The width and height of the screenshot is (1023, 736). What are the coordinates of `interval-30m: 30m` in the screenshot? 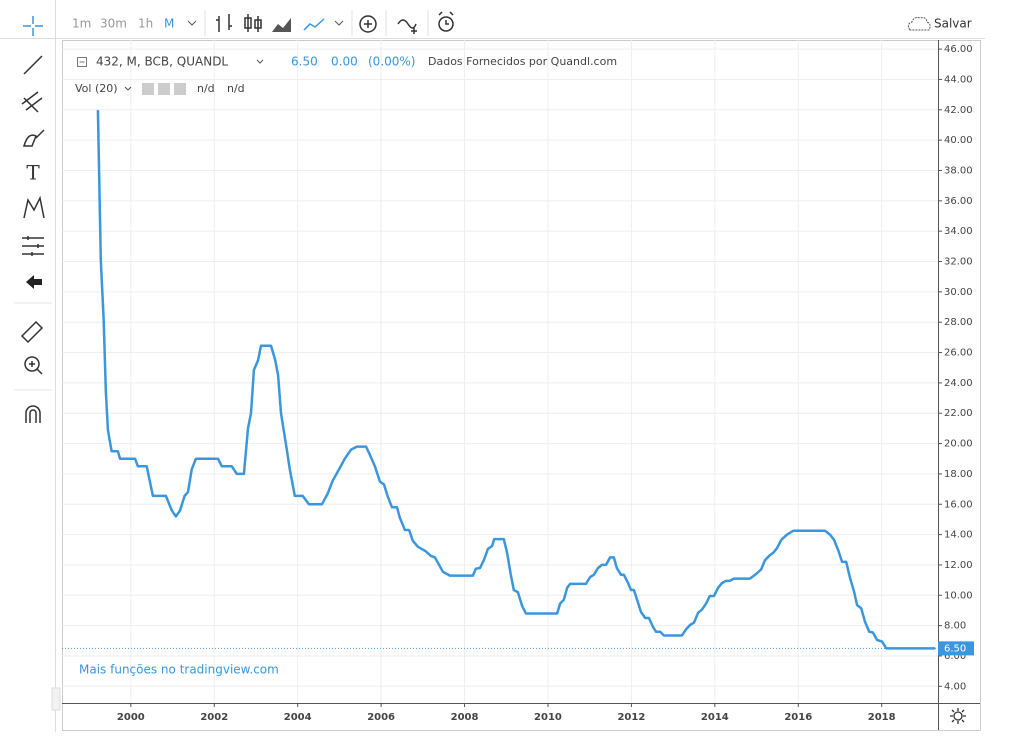 It's located at (113, 24).